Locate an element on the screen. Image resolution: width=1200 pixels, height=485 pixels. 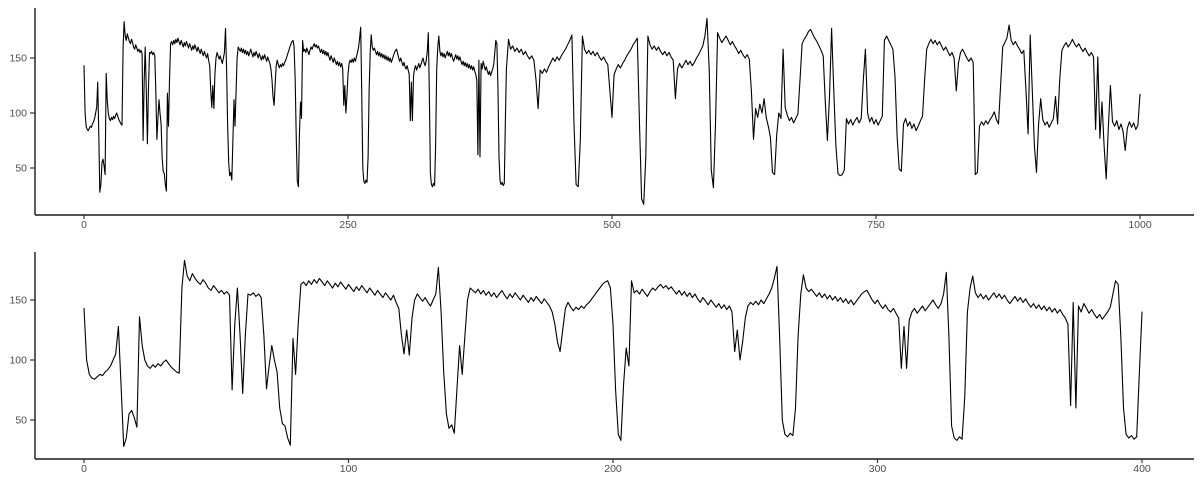
x-tick-label: 400 is located at coordinates (1142, 469).